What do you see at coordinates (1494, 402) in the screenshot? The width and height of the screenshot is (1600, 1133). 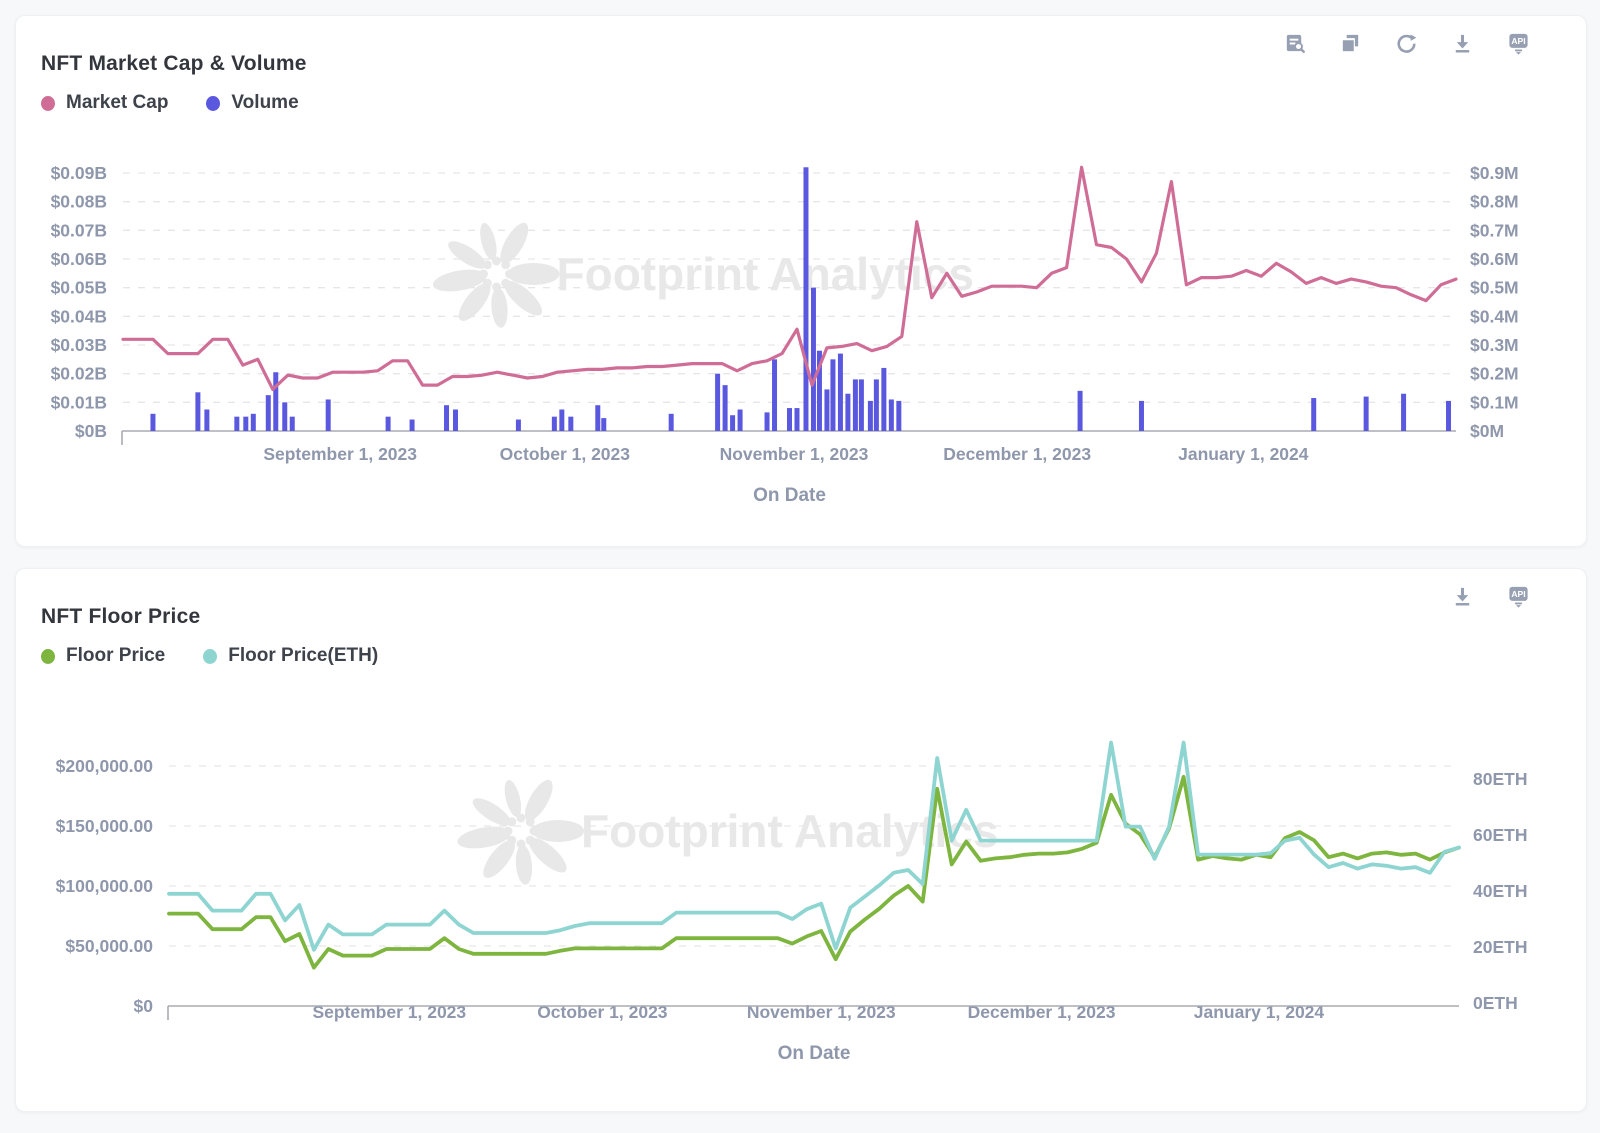 I see `svg-text: $0.1M` at bounding box center [1494, 402].